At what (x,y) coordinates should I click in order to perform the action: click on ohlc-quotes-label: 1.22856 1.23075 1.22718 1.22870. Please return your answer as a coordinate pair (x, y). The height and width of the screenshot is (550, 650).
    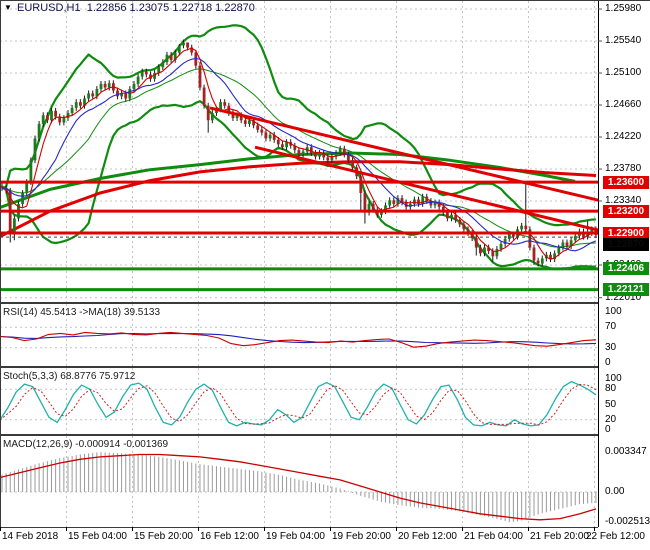
    Looking at the image, I should click on (170, 8).